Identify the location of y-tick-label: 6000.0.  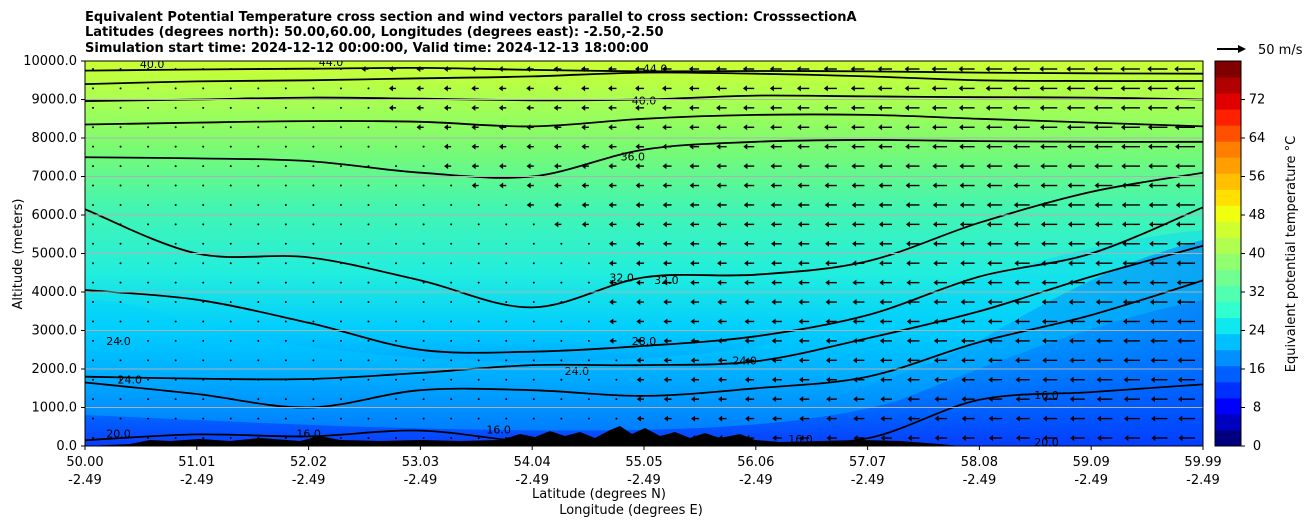
(55, 215).